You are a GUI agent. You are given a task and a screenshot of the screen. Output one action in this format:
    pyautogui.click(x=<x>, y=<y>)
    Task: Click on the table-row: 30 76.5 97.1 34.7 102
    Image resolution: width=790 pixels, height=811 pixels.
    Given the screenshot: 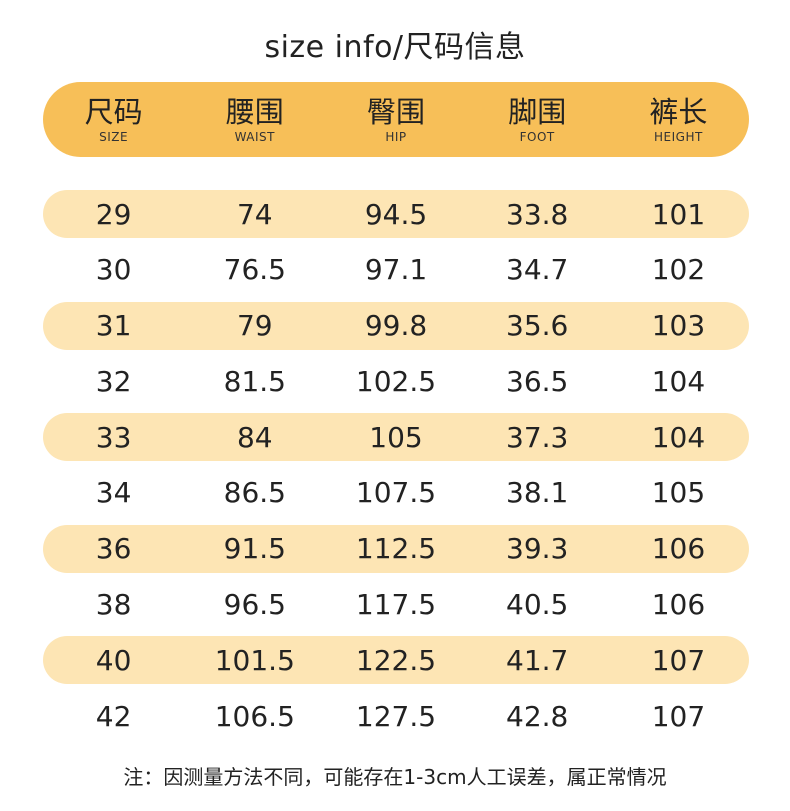 What is the action you would take?
    pyautogui.click(x=396, y=270)
    